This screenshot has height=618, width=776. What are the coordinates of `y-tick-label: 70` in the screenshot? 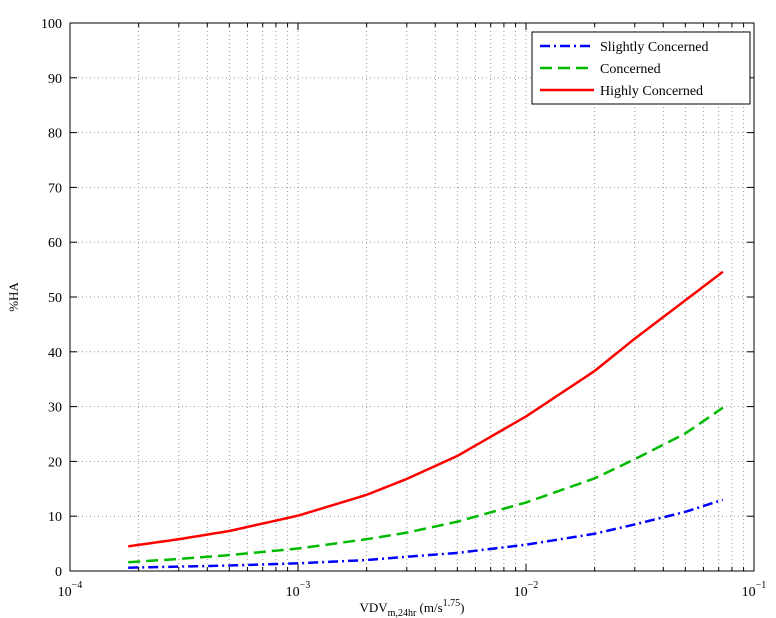 It's located at (55, 188).